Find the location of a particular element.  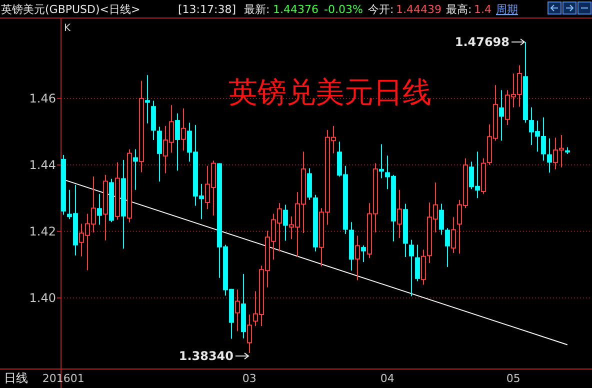

annotation: 1.38340 is located at coordinates (206, 356).